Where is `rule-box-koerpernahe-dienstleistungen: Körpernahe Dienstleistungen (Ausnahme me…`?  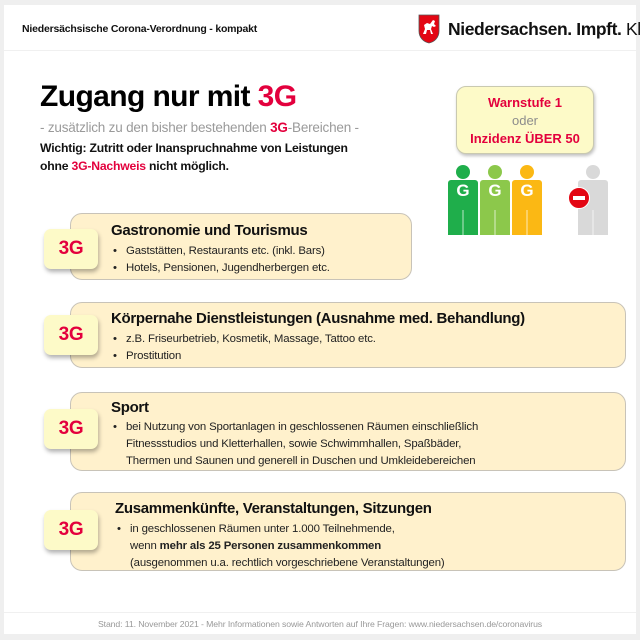 rule-box-koerpernahe-dienstleistungen: Körpernahe Dienstleistungen (Ausnahme me… is located at coordinates (348, 335).